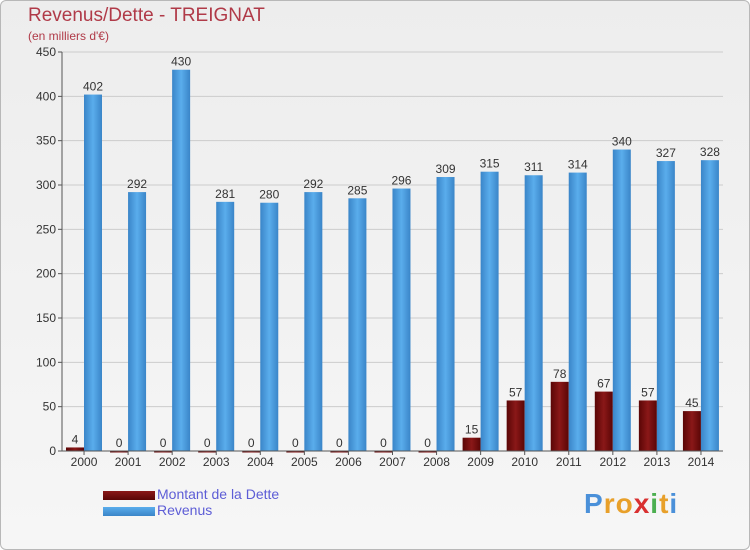 This screenshot has width=750, height=550. Describe the element at coordinates (604, 384) in the screenshot. I see `data-label-dette: 67` at that location.